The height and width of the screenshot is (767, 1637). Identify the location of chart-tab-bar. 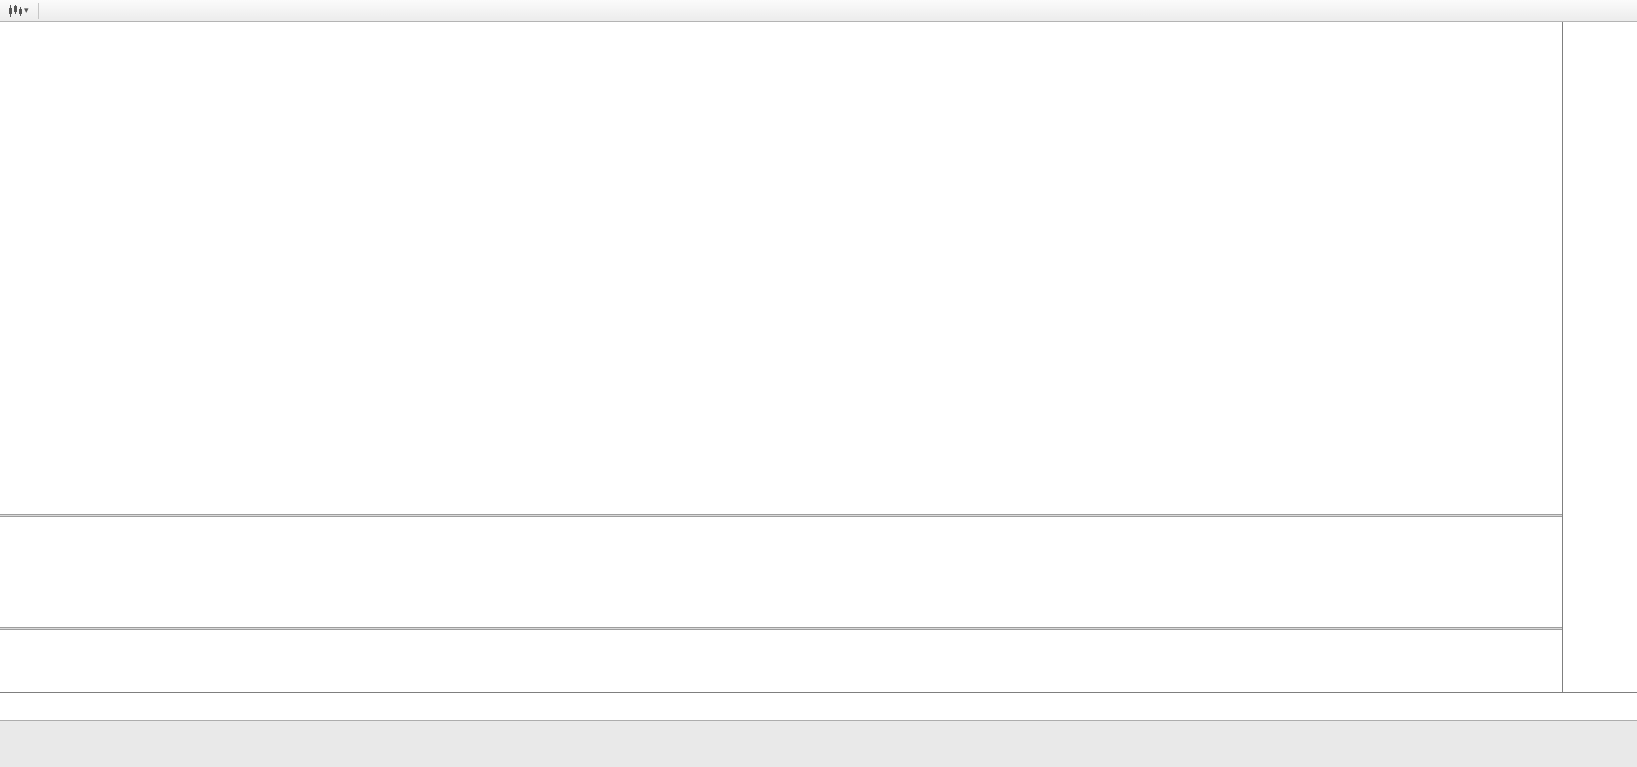
(818, 743).